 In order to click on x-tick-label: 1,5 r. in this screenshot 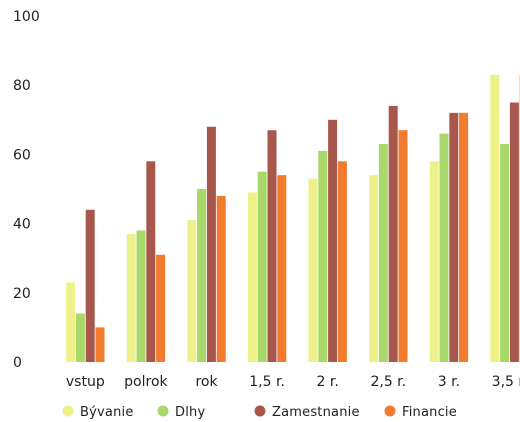, I will do `click(267, 382)`.